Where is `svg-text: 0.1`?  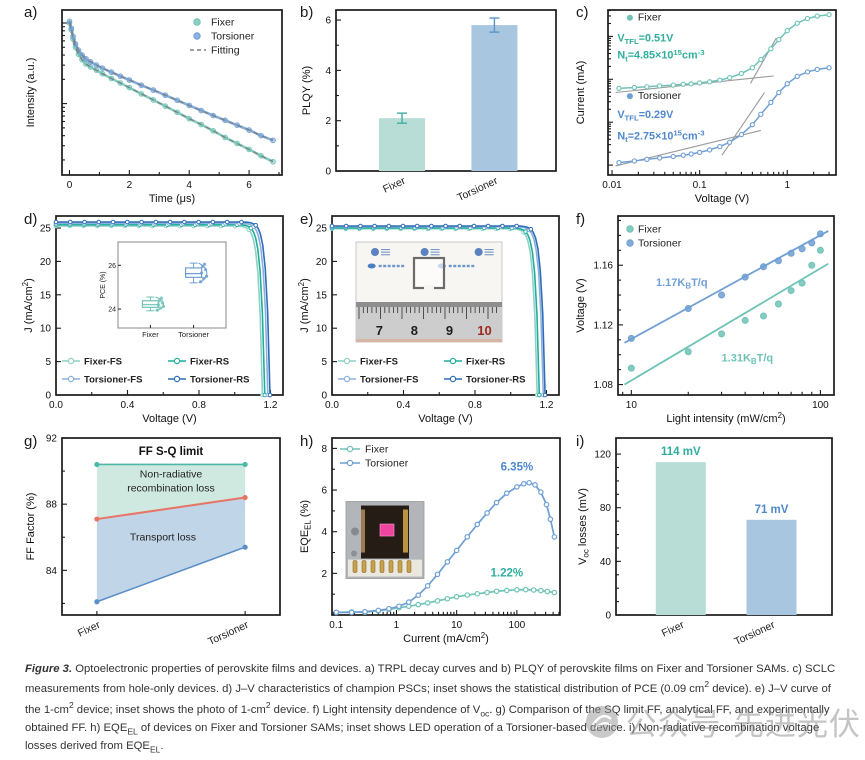
svg-text: 0.1 is located at coordinates (700, 185).